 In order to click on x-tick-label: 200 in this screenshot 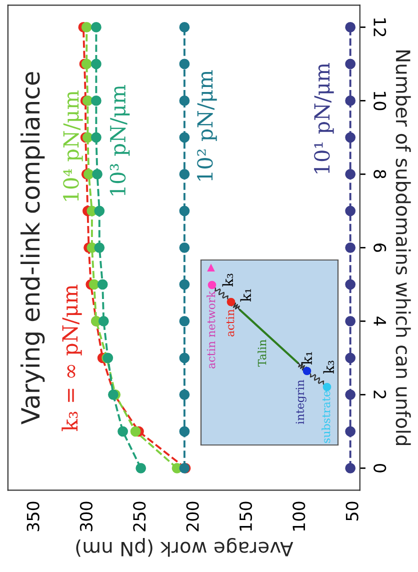, I will do `click(192, 517)`.